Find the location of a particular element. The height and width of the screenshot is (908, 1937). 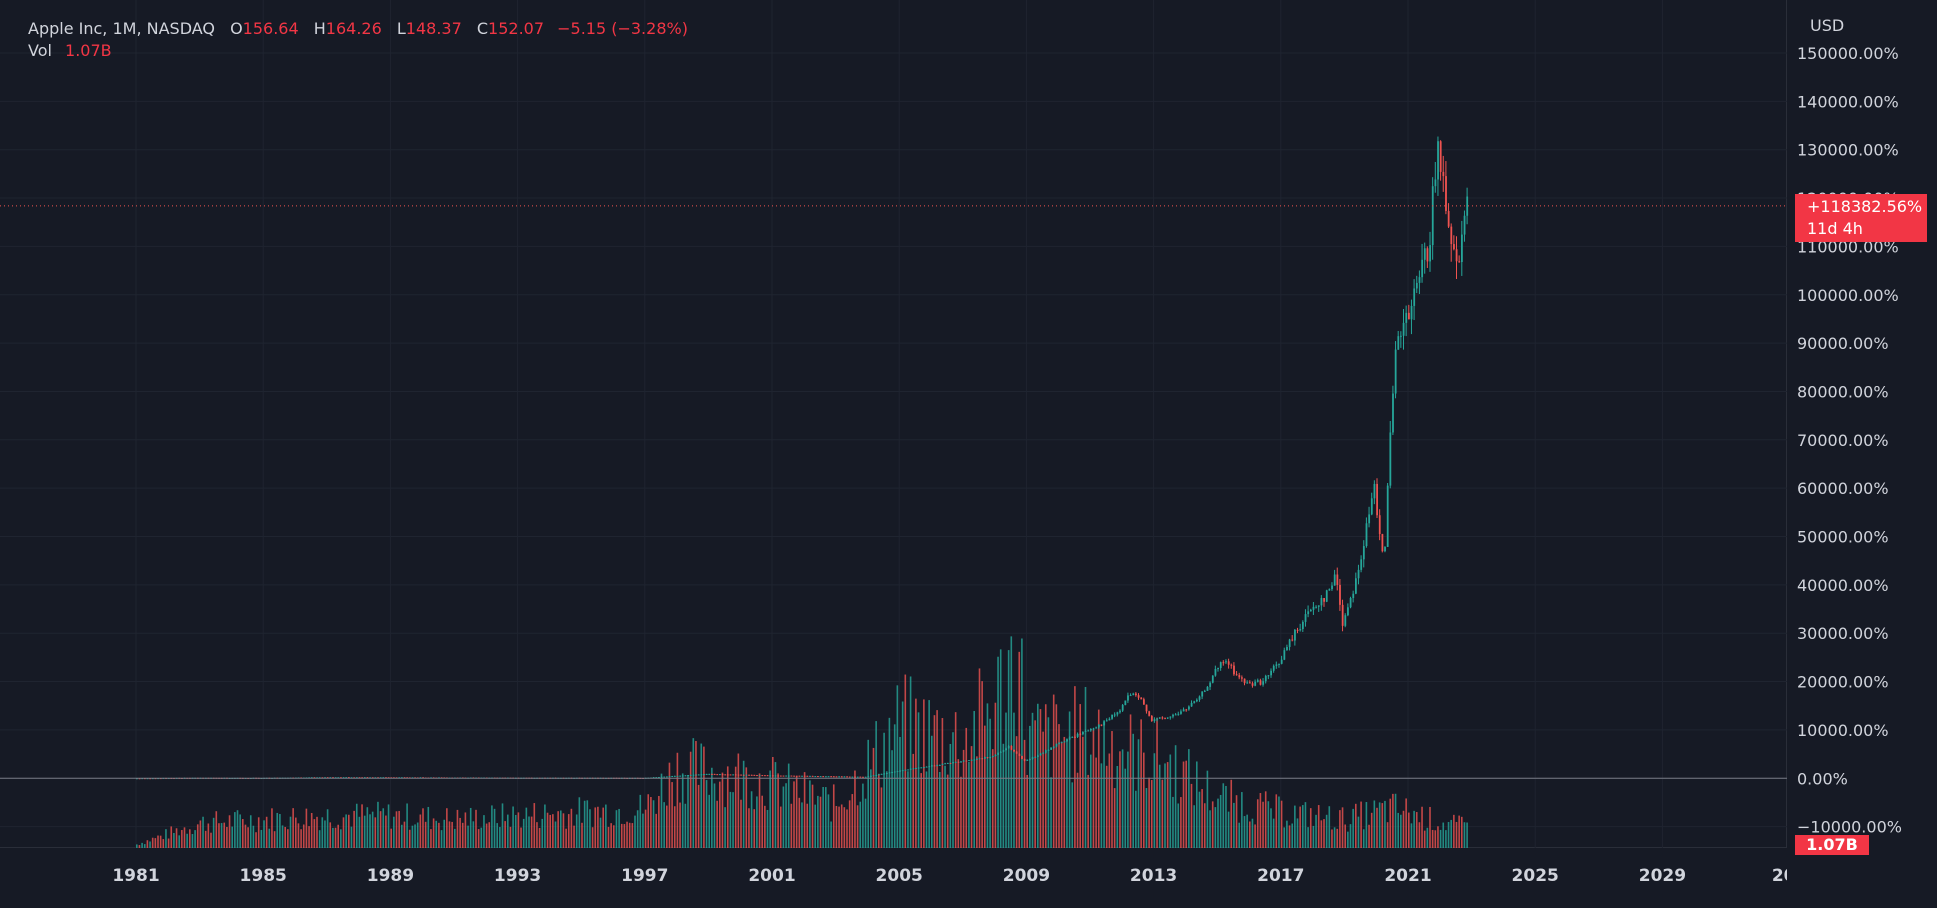

y-tick-label: 20000.00% is located at coordinates (1843, 682).